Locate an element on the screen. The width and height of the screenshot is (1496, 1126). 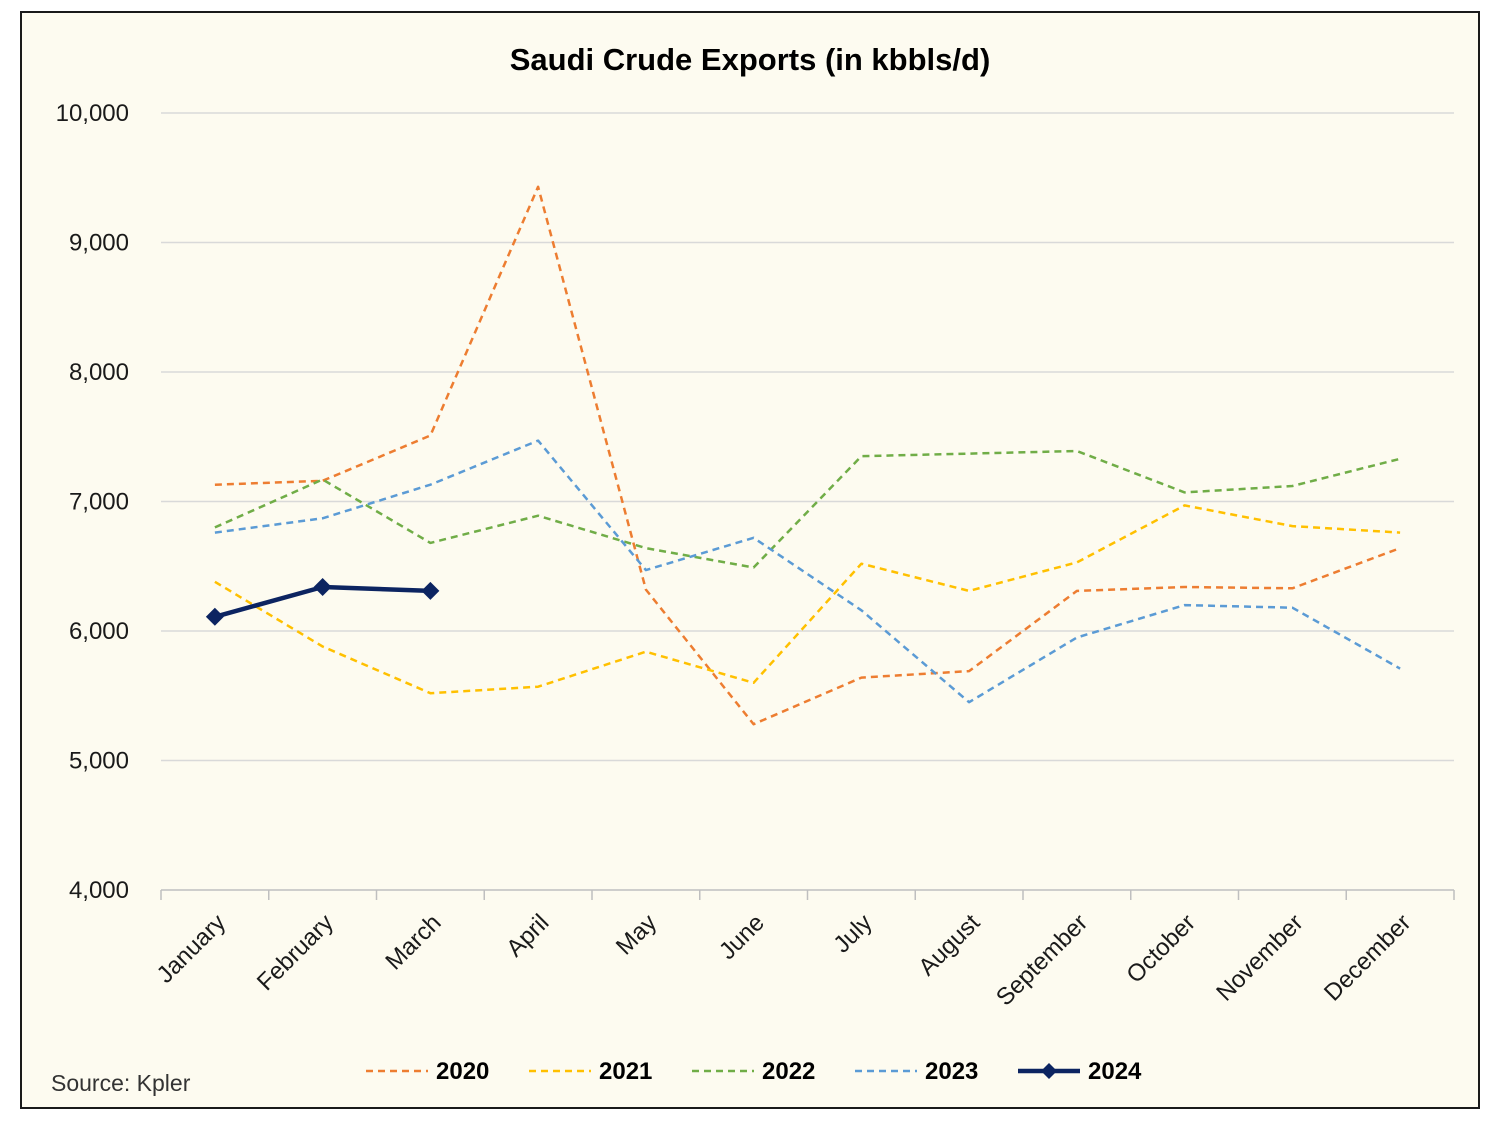
x-tick-label: April is located at coordinates (527, 935).